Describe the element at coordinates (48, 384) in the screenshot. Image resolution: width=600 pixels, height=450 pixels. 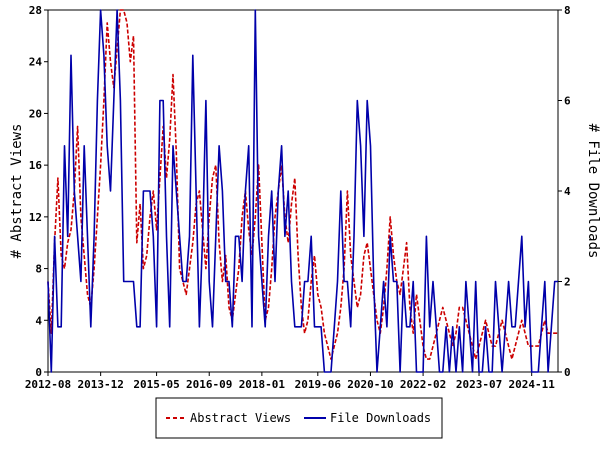
I see `x-tick-label: 2012-08` at that location.